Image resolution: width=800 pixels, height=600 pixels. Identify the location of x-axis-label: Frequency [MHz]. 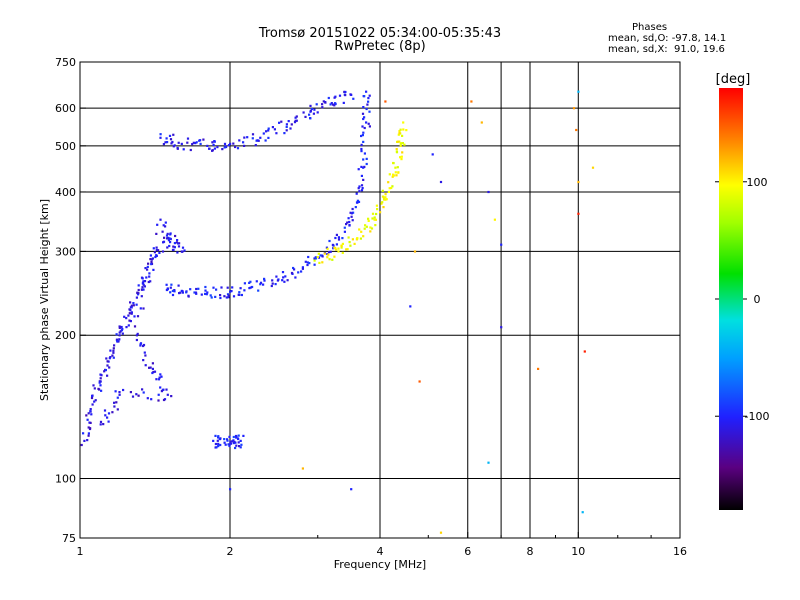
(380, 564).